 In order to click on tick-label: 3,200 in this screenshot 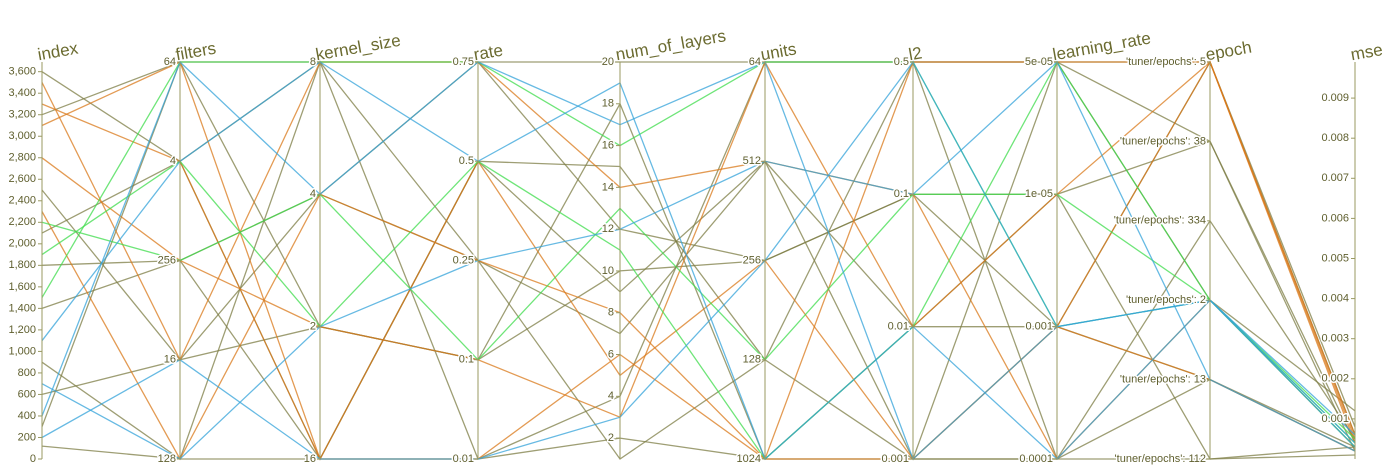, I will do `click(22, 115)`.